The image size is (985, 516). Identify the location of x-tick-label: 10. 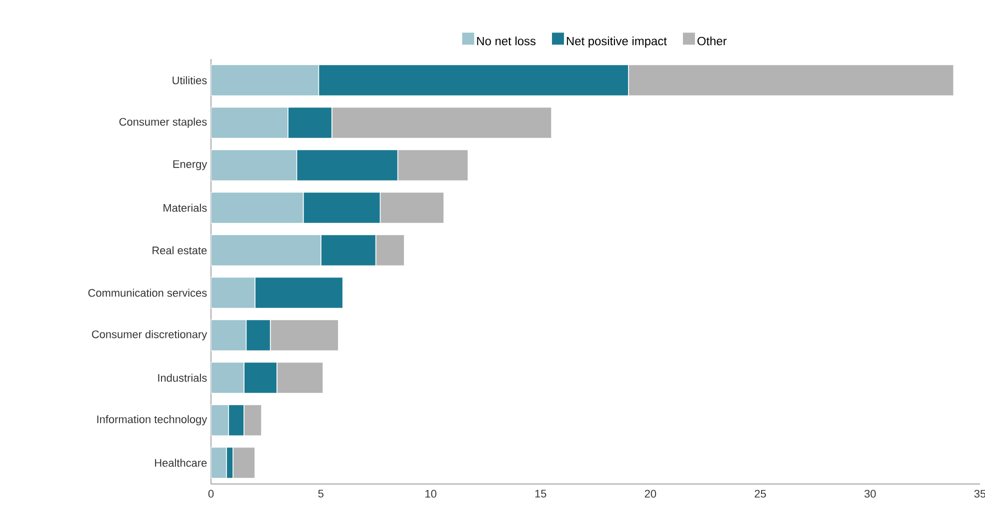
(430, 494).